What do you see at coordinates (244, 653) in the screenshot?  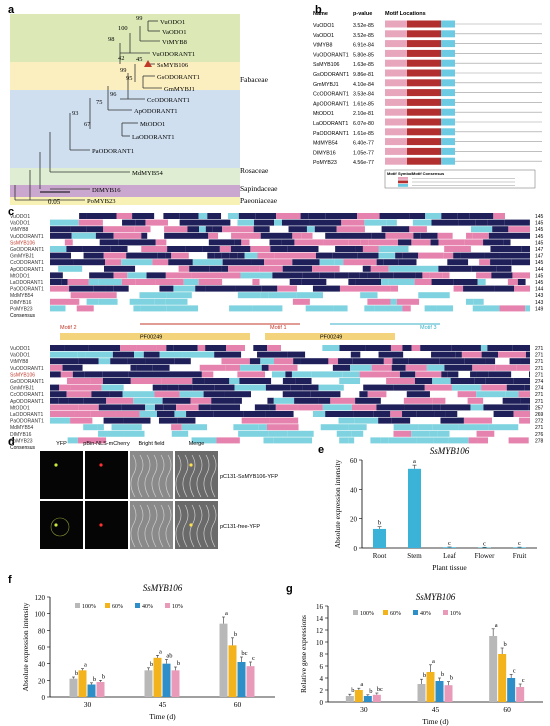 I see `significance-letter: bc` at bounding box center [244, 653].